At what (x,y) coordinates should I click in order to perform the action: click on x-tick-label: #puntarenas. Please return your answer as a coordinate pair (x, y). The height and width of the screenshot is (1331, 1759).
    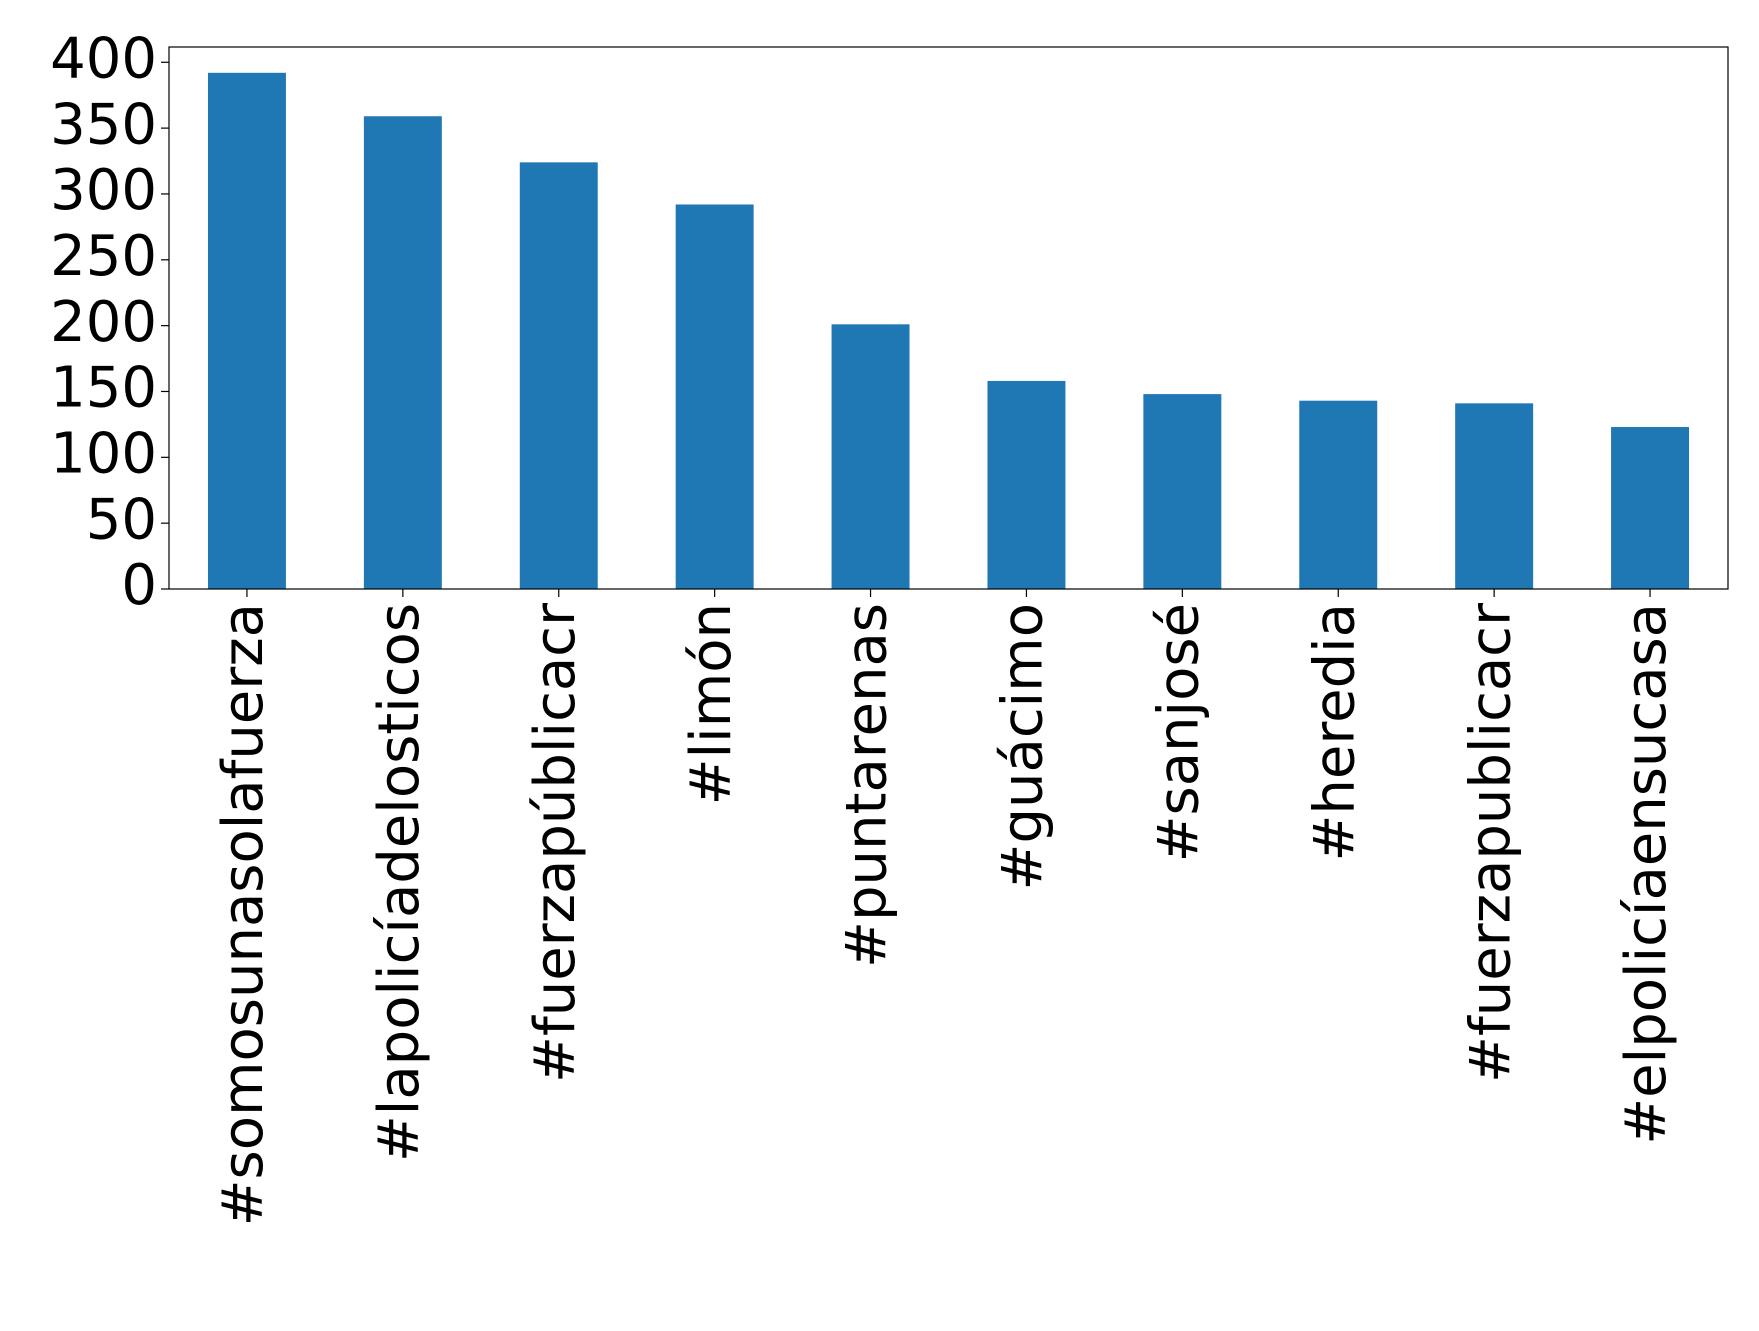
    Looking at the image, I should click on (867, 785).